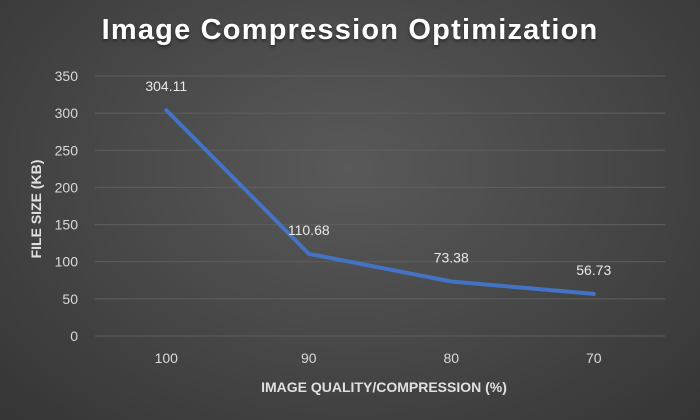 This screenshot has width=700, height=420. Describe the element at coordinates (67, 150) in the screenshot. I see `y-tick-label: 250` at that location.